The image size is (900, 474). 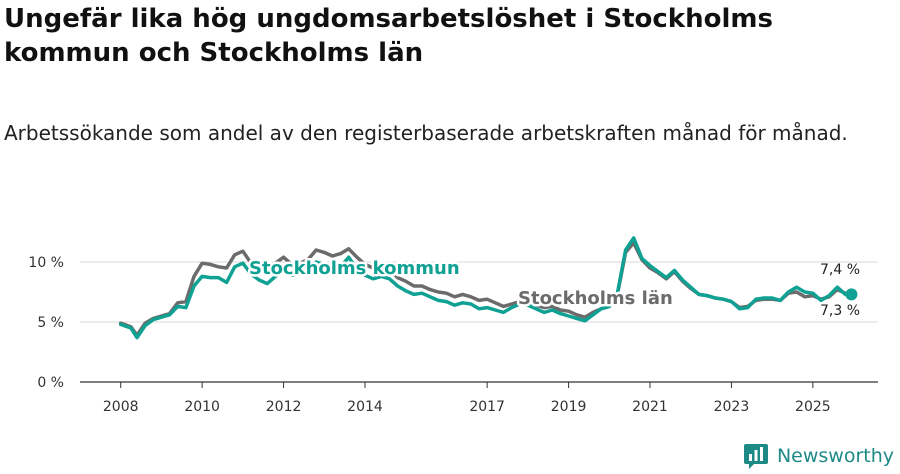 I want to click on y-tick-label: 5 %, so click(x=50, y=323).